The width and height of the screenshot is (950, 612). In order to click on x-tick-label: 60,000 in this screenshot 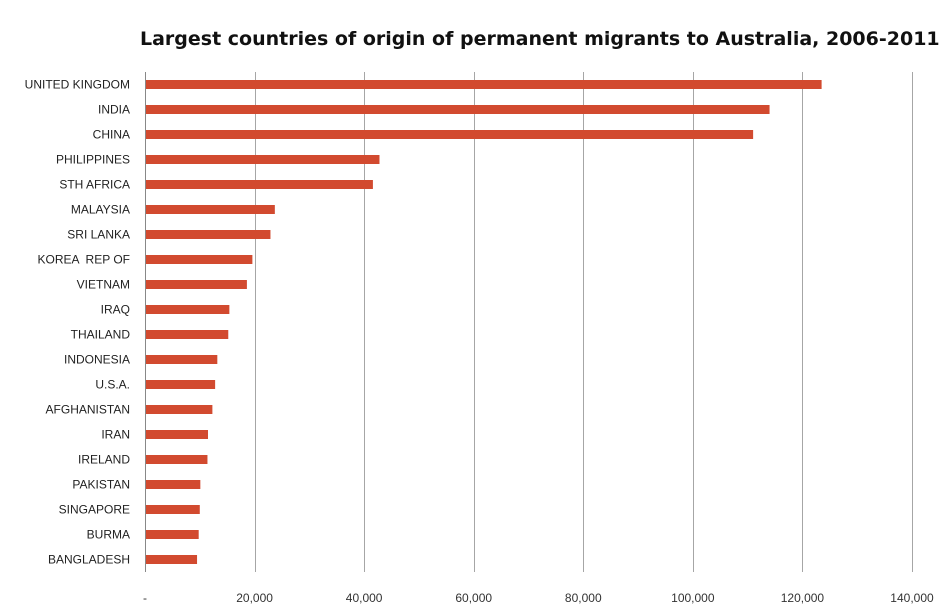, I will do `click(473, 598)`.